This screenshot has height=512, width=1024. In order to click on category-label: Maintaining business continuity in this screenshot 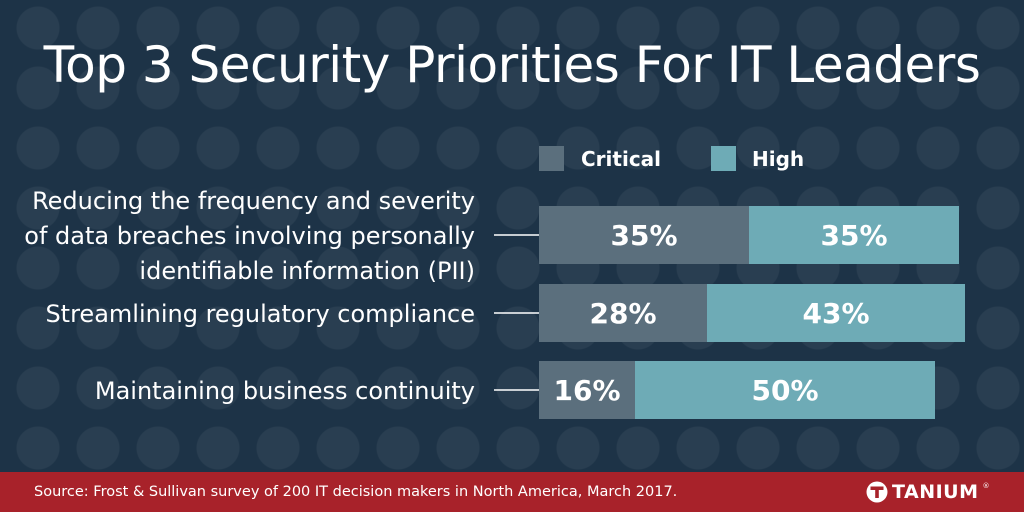, I will do `click(285, 391)`.